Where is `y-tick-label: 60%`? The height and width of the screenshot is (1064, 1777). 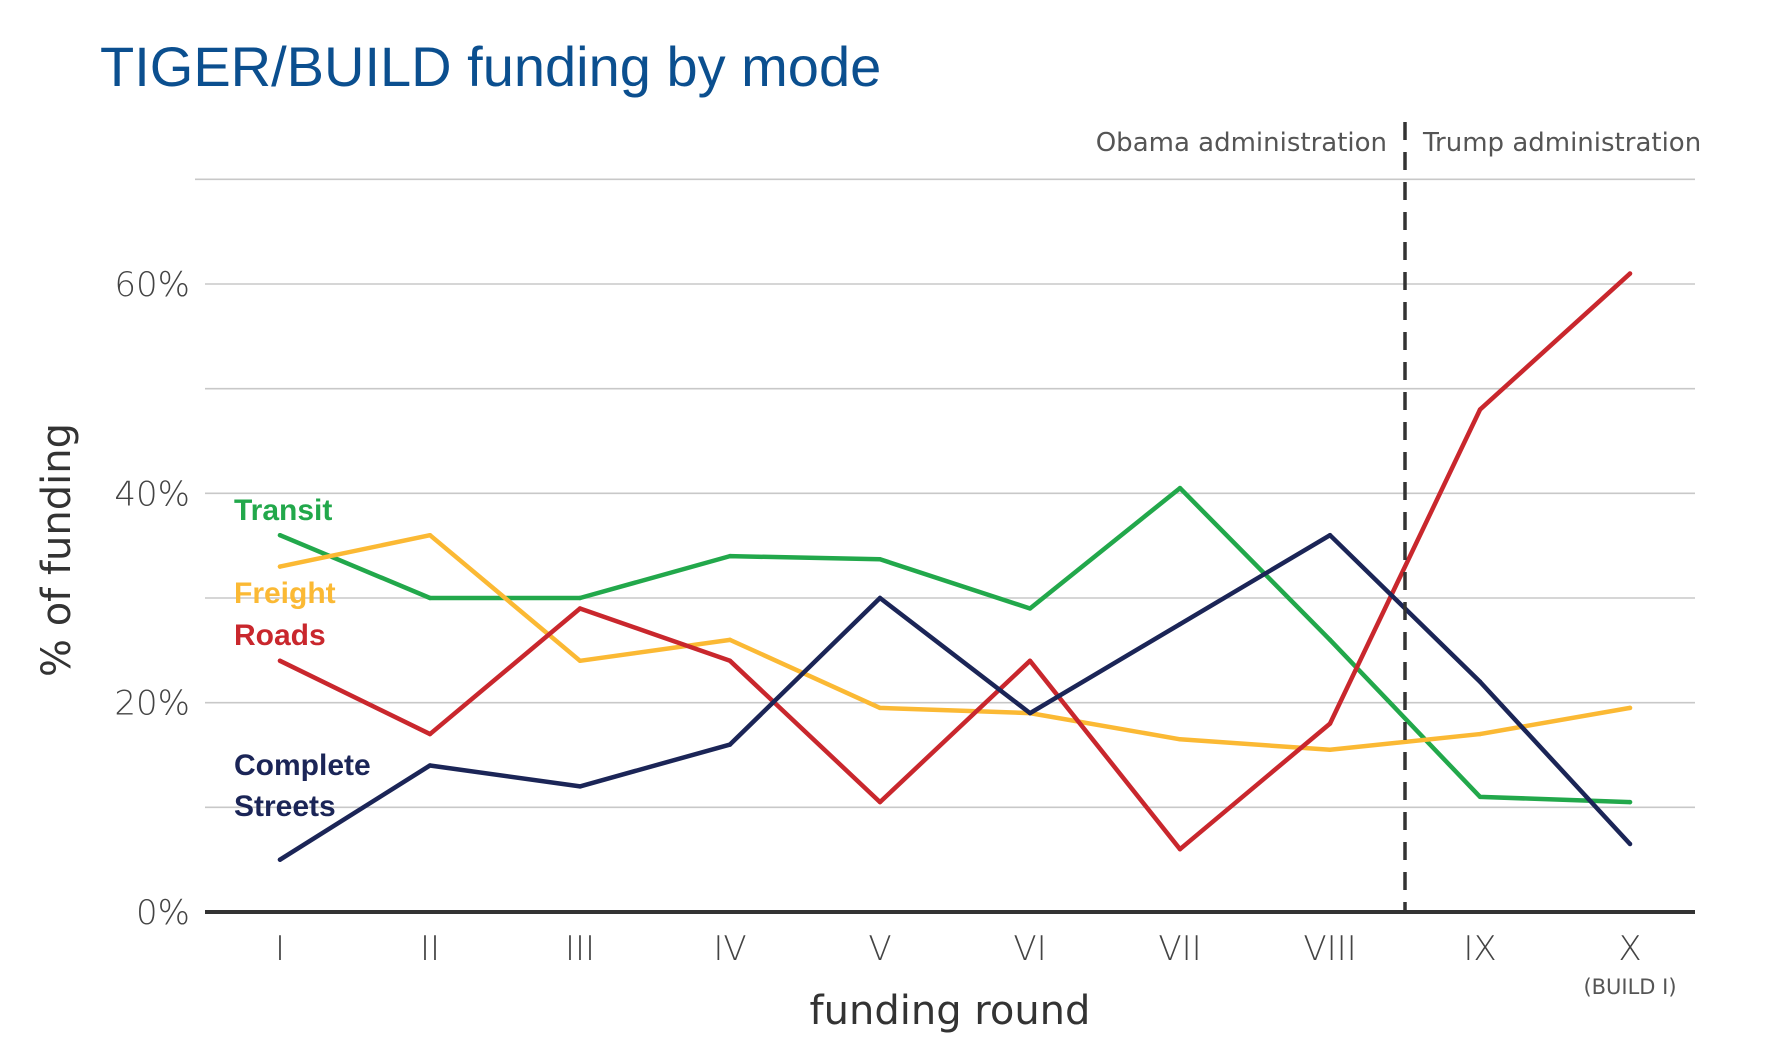
y-tick-label: 60% is located at coordinates (152, 285).